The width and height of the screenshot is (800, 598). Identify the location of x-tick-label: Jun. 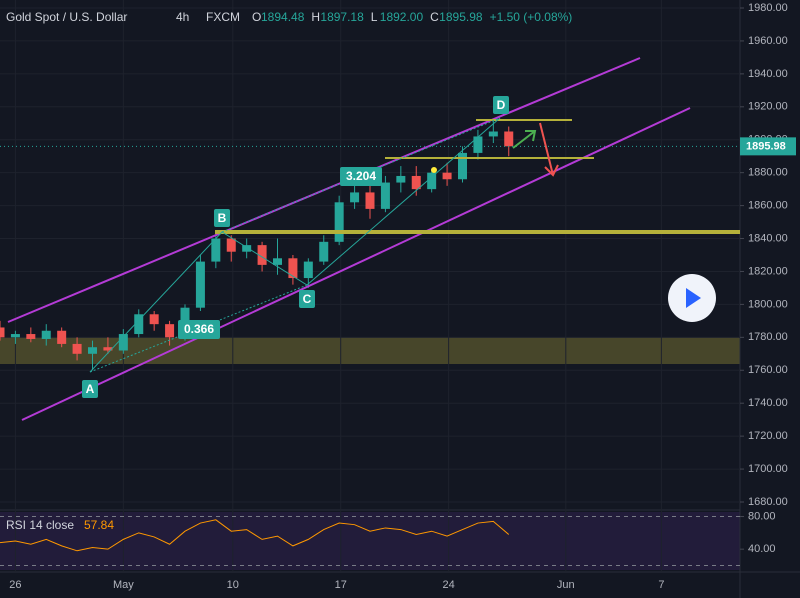
(566, 585).